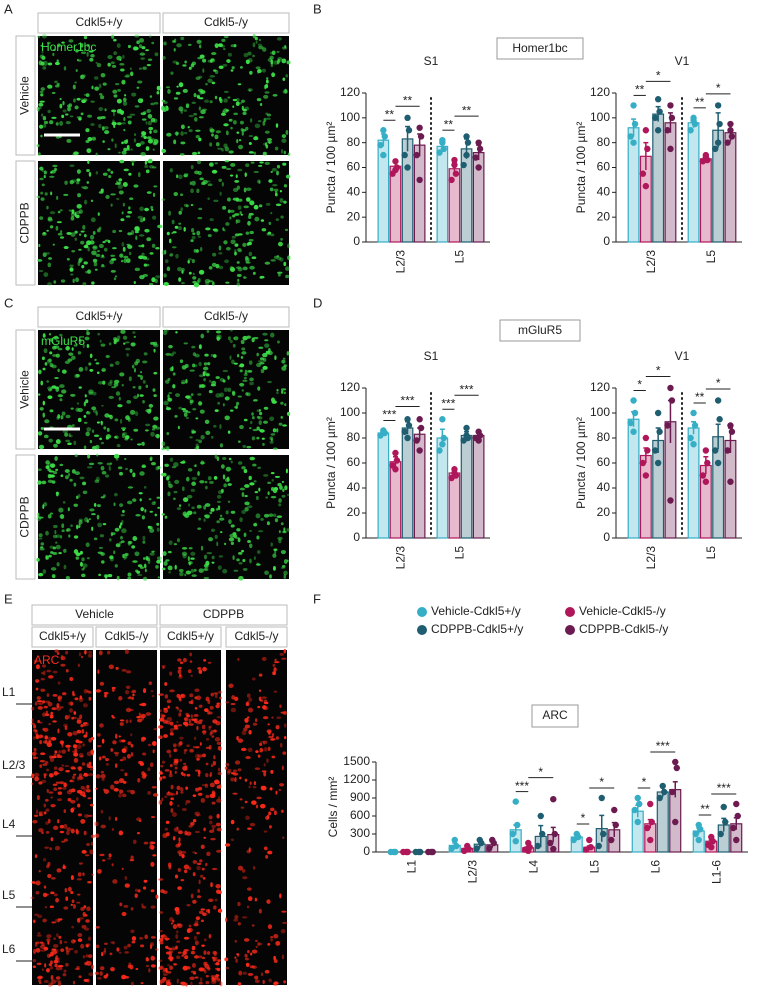  What do you see at coordinates (8, 302) in the screenshot?
I see `panel-label: C` at bounding box center [8, 302].